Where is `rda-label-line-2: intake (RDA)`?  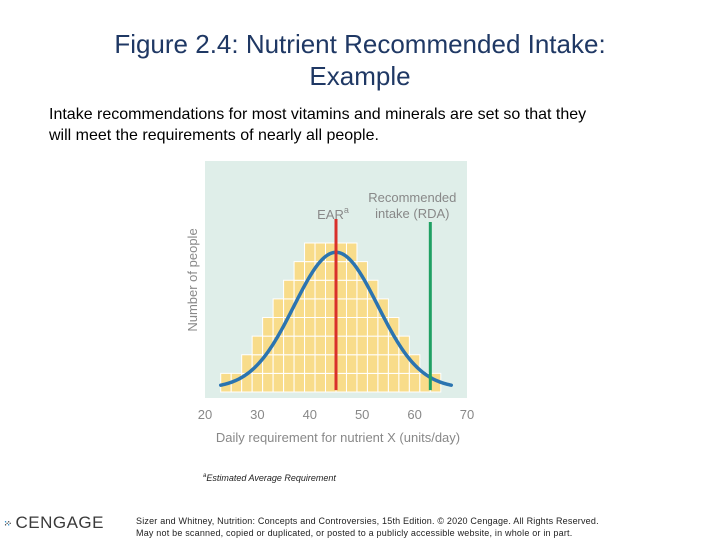 rda-label-line-2: intake (RDA) is located at coordinates (412, 213).